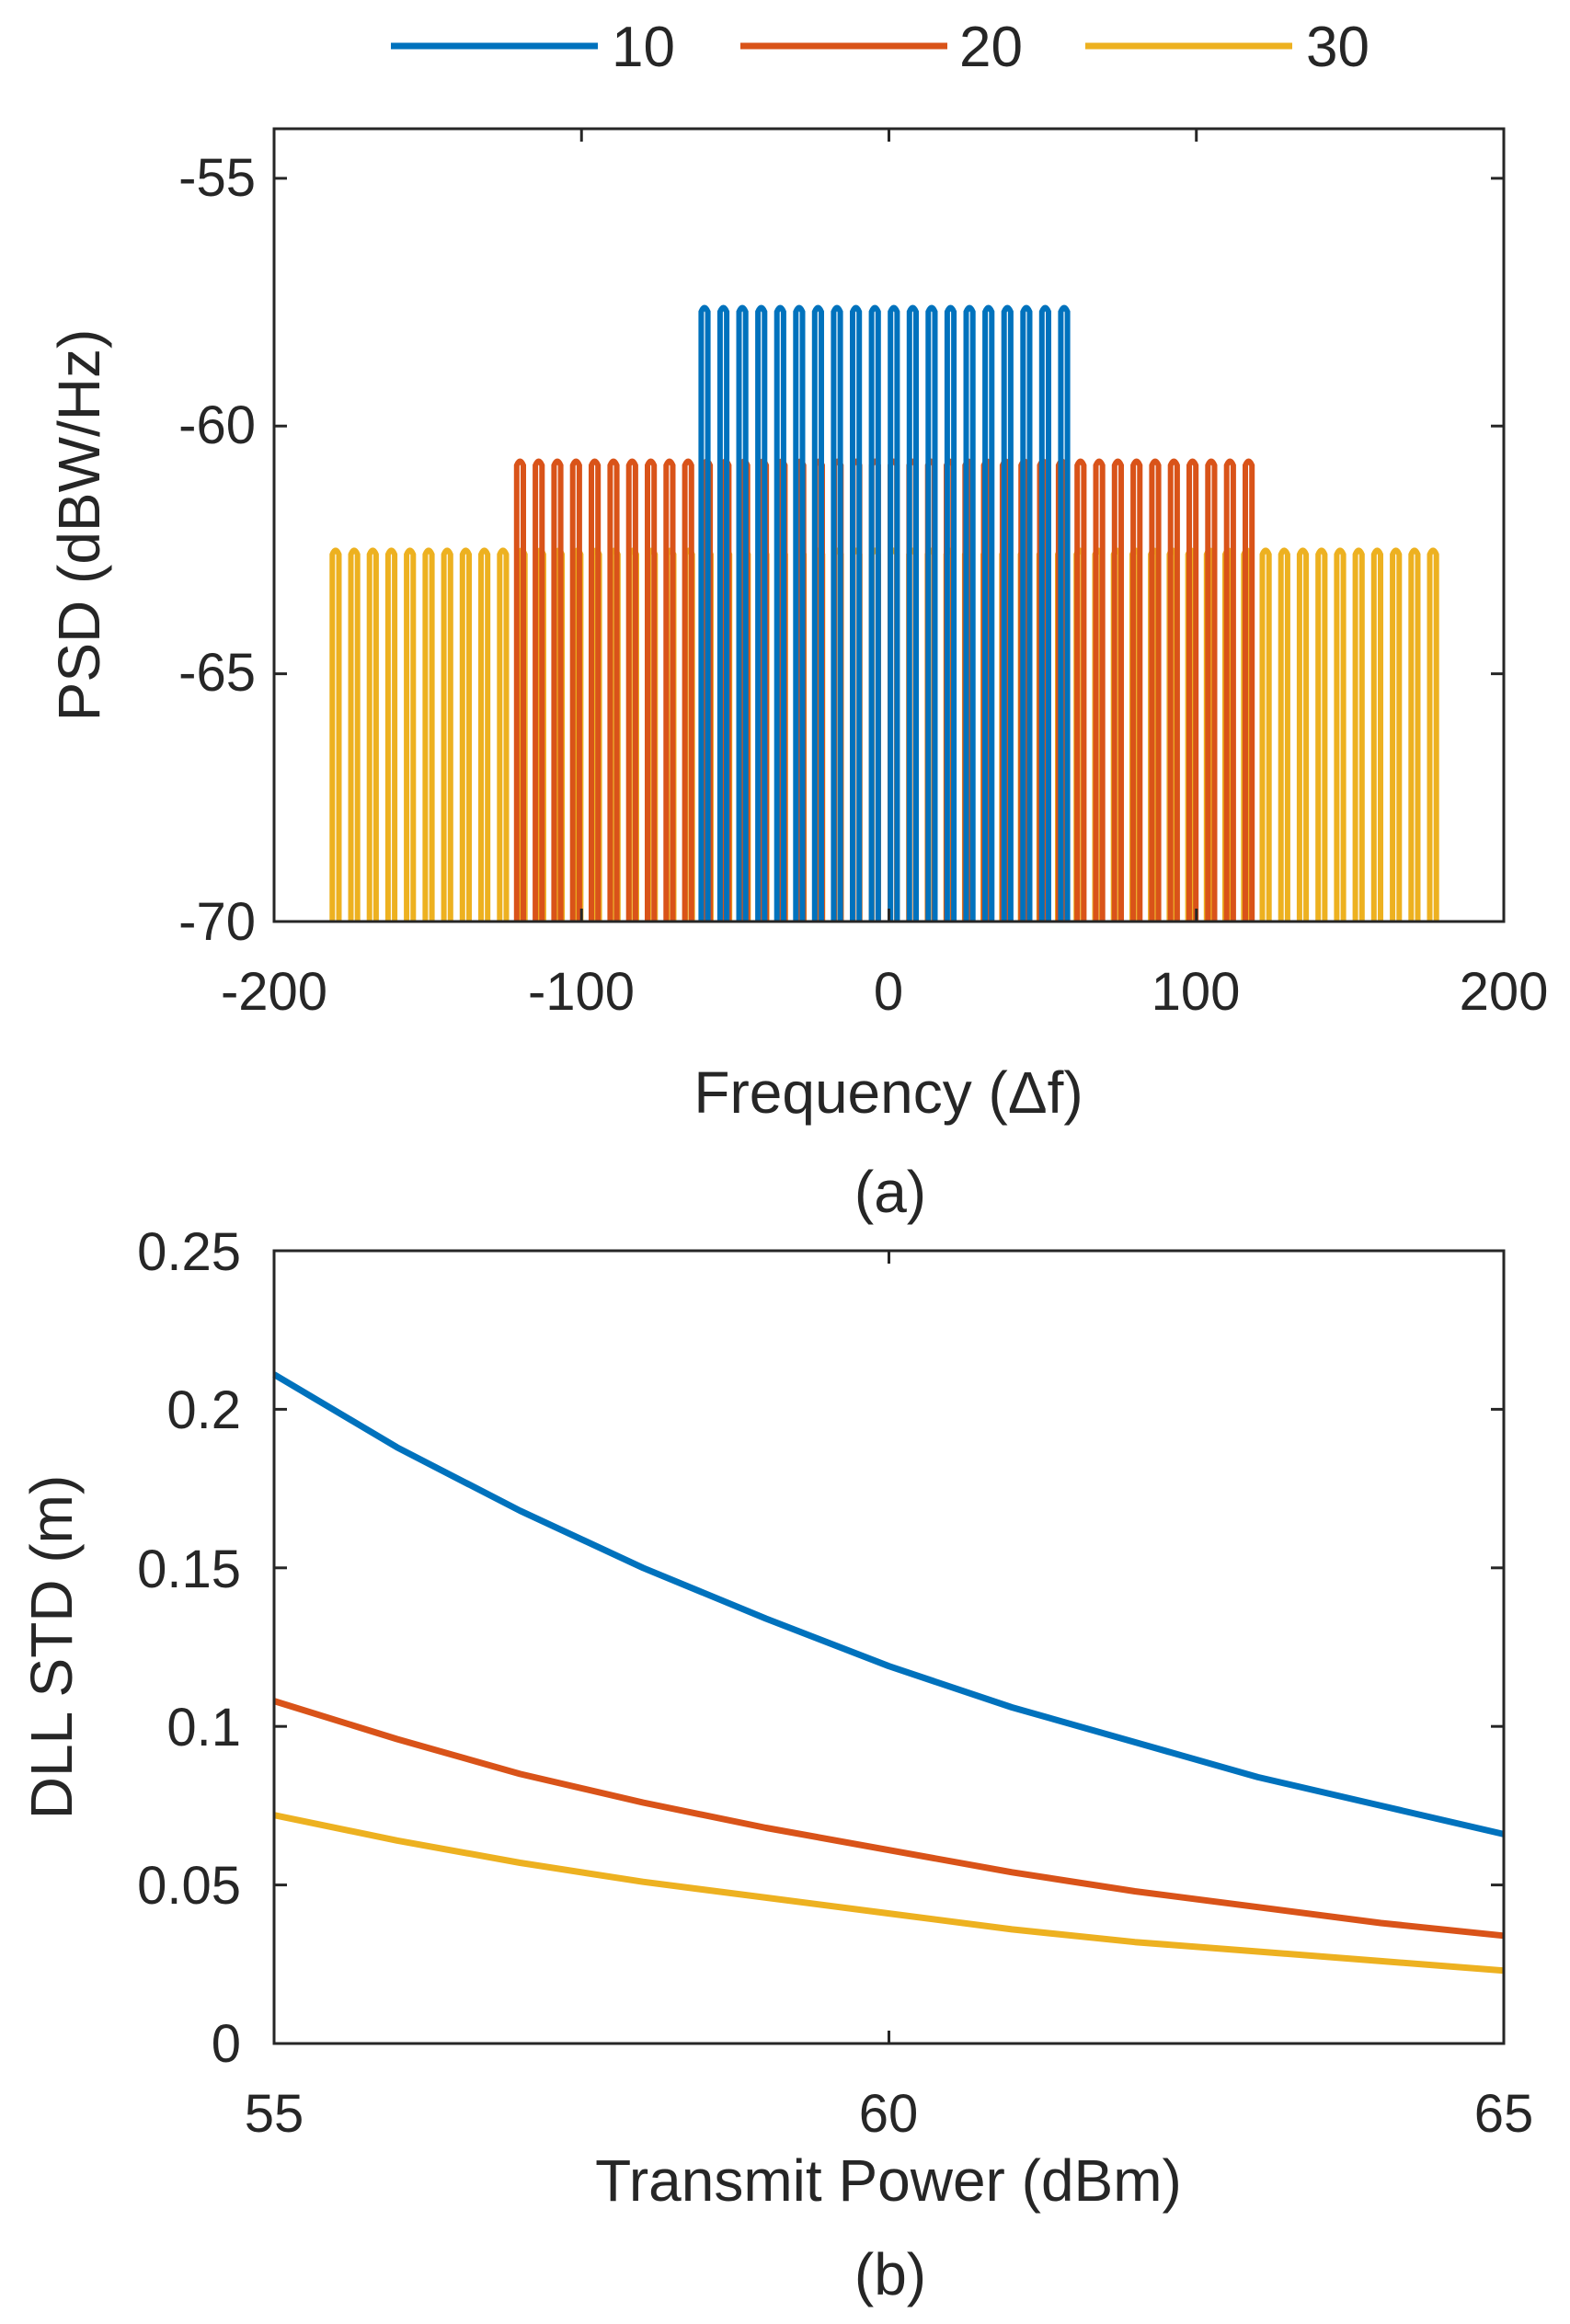 Image resolution: width=1570 pixels, height=2324 pixels. I want to click on dll-y-axis-label: DLL STD (m), so click(51, 1647).